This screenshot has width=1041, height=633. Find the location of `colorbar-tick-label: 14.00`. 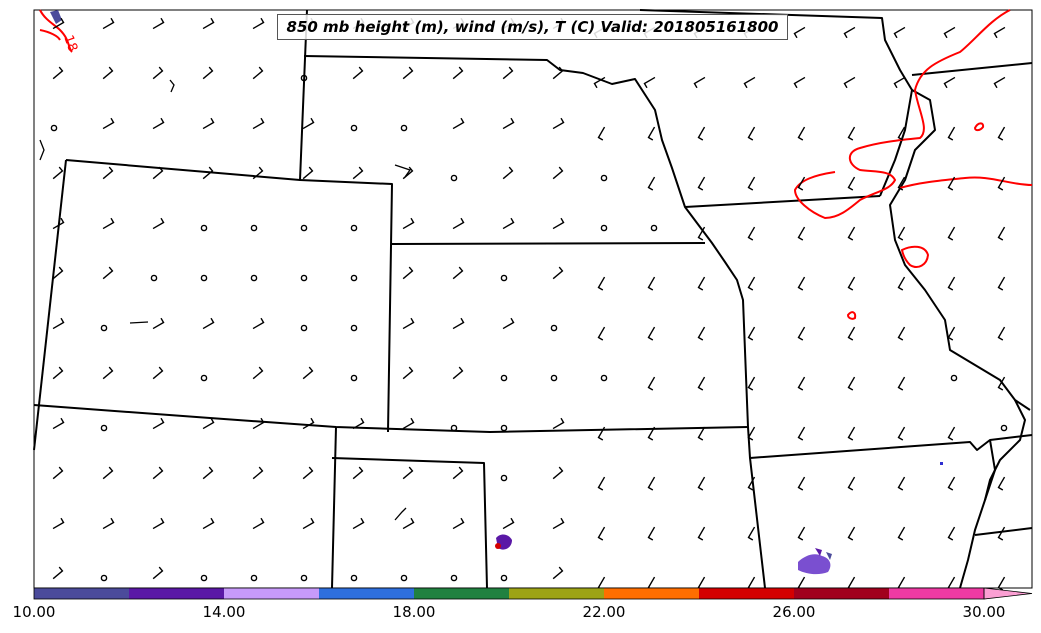

colorbar-tick-label: 14.00 is located at coordinates (224, 612).